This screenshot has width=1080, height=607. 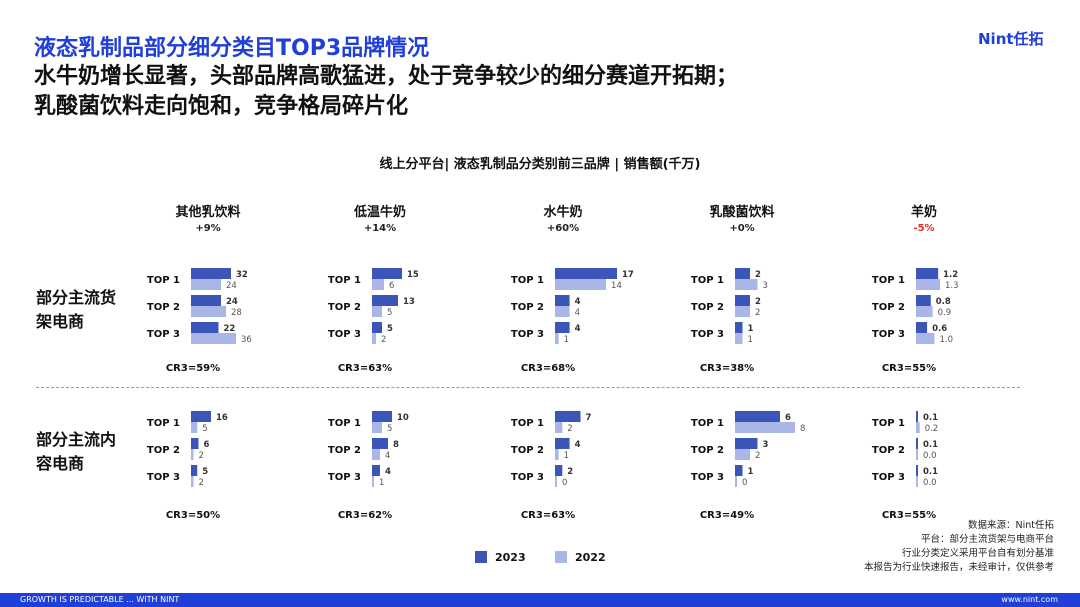 I want to click on value-label-2022: 36, so click(x=246, y=340).